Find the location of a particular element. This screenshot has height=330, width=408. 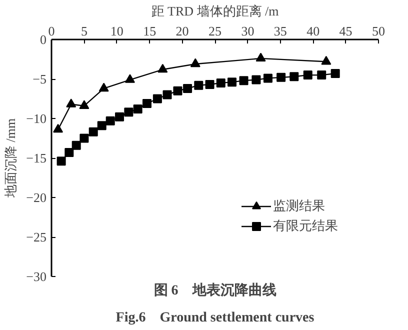

x-tick-label: 20 is located at coordinates (182, 31).